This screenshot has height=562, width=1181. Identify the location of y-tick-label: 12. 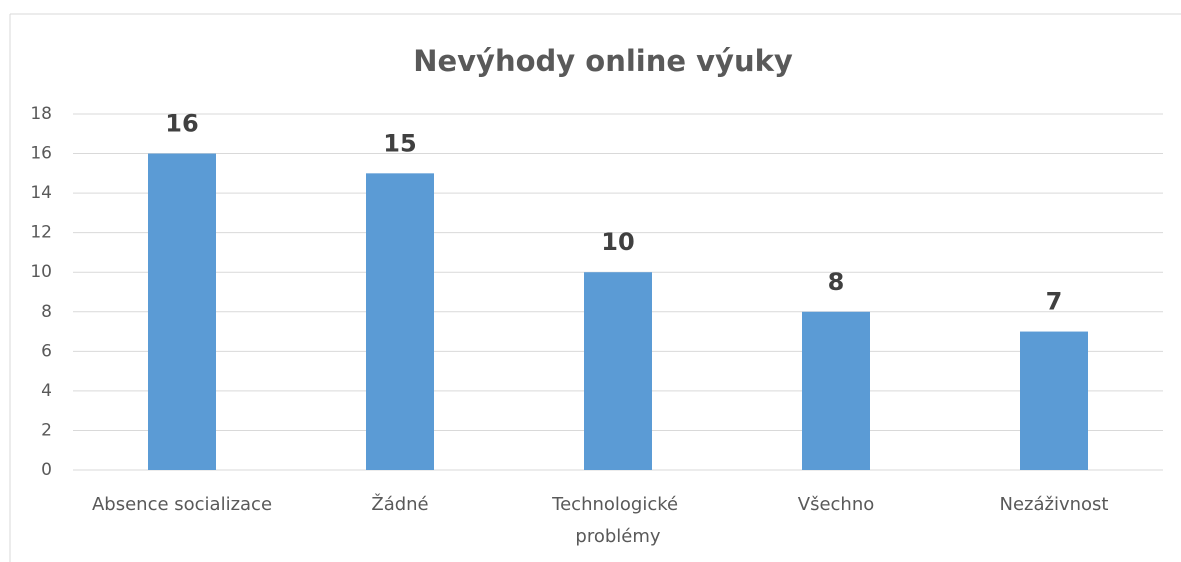
(41, 233).